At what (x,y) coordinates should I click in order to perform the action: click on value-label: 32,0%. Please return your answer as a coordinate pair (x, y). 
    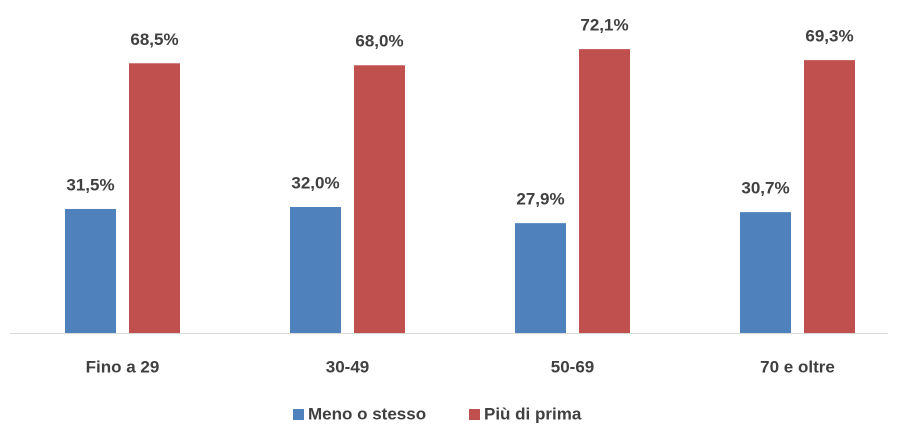
    Looking at the image, I should click on (315, 182).